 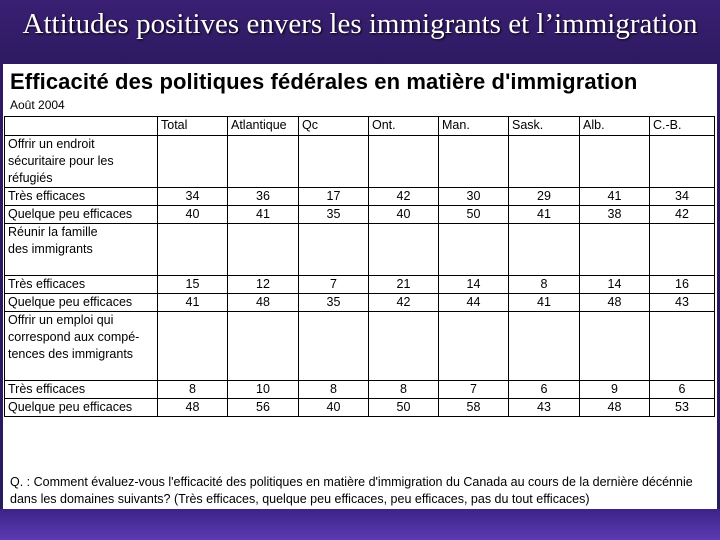 I want to click on table-row: Très efficaces 15 12 7 21 14 8 14 16, so click(x=359, y=284).